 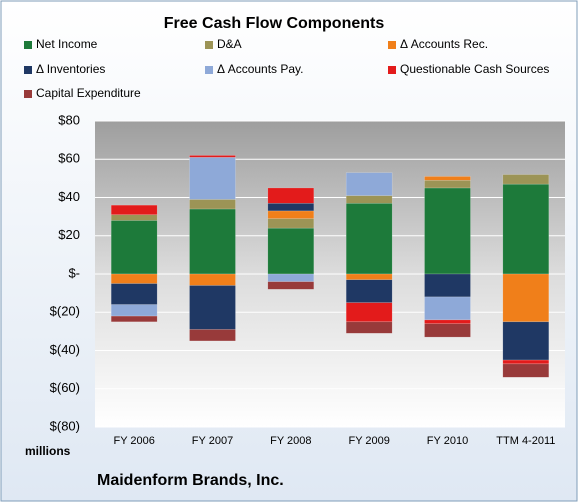 What do you see at coordinates (290, 441) in the screenshot?
I see `x-tick-label: FY 2008` at bounding box center [290, 441].